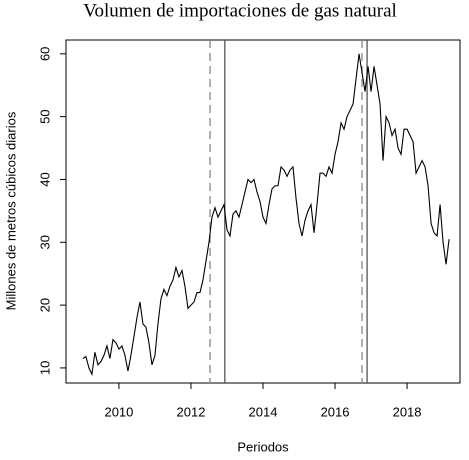 The width and height of the screenshot is (469, 460). I want to click on y-tick-label: 30, so click(44, 242).